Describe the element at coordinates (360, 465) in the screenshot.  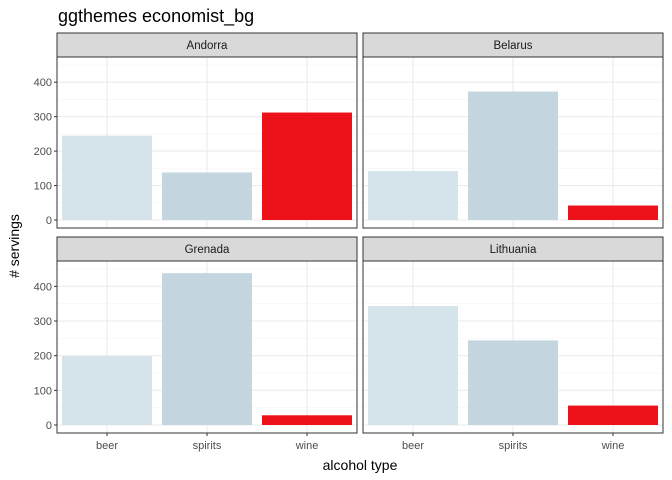
I see `x-axis-title: alcohol type` at that location.